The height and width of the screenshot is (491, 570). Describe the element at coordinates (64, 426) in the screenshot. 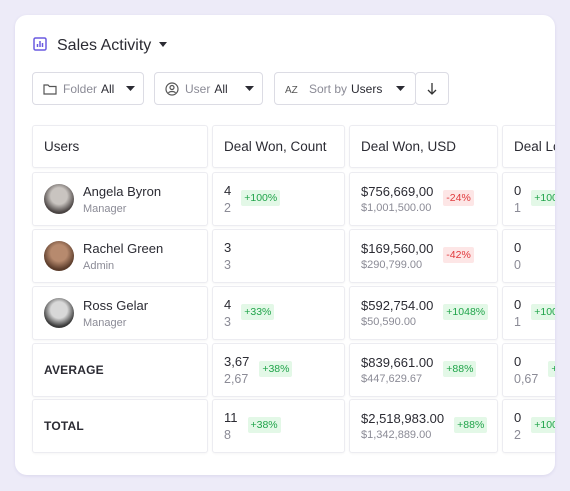

I see `row-label: TOTAL` at that location.